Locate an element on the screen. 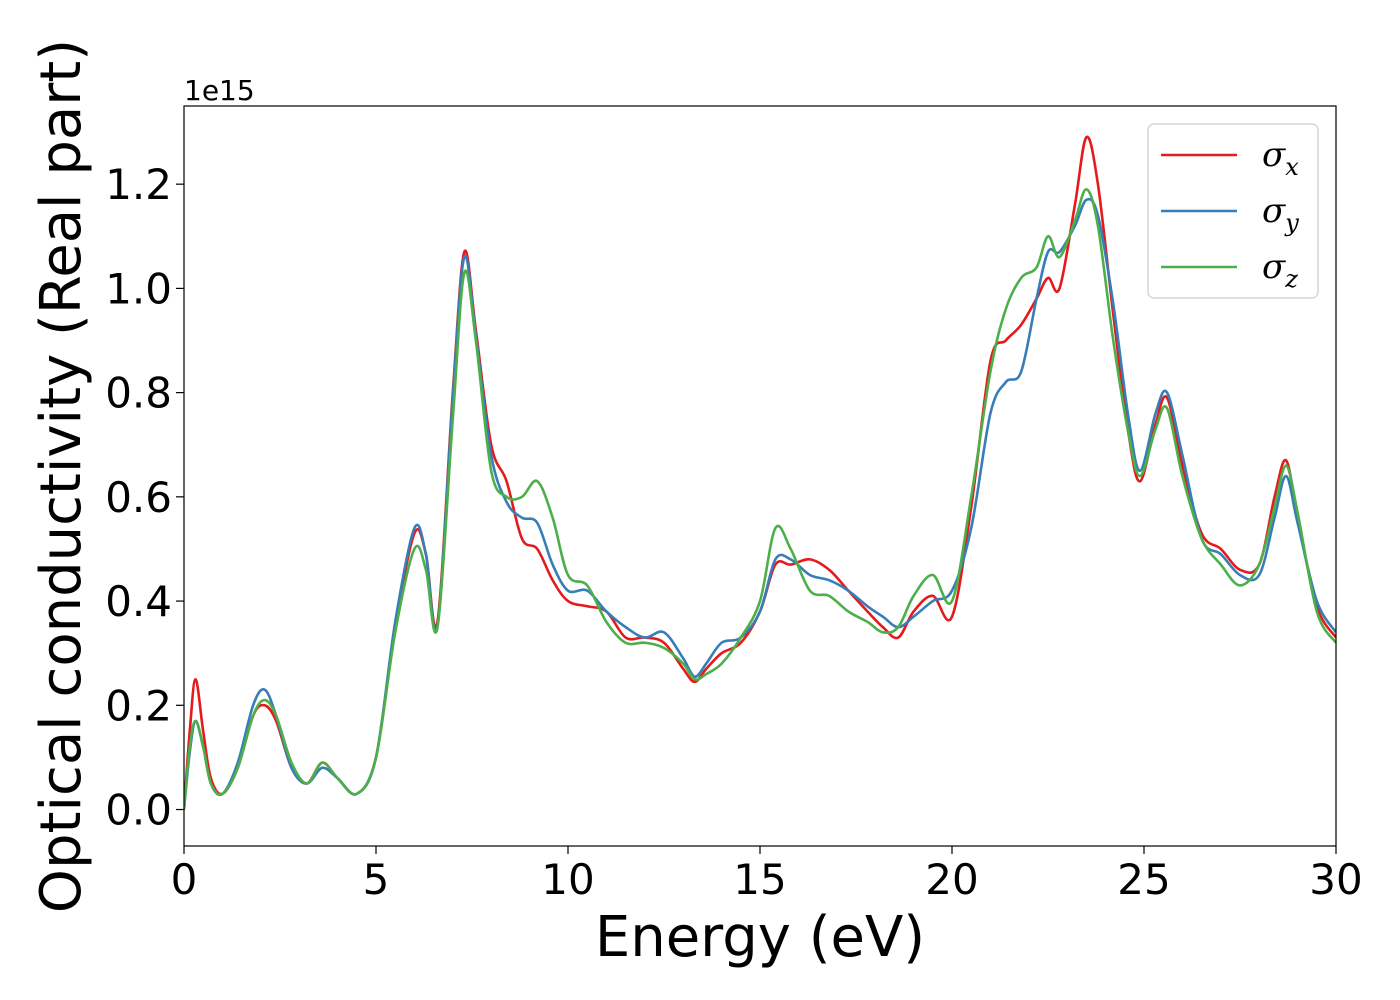  legend-label-z: σz is located at coordinates (1280, 270).